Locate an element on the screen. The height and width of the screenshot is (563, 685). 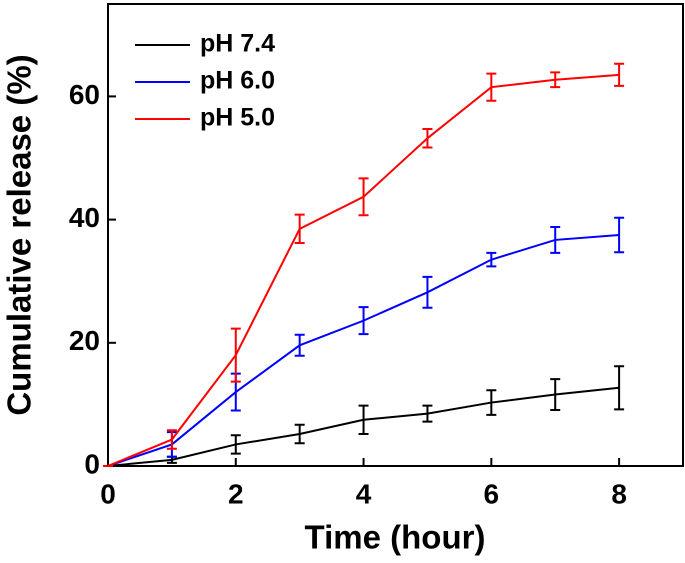
legend-label: pH 7.4 is located at coordinates (237, 44).